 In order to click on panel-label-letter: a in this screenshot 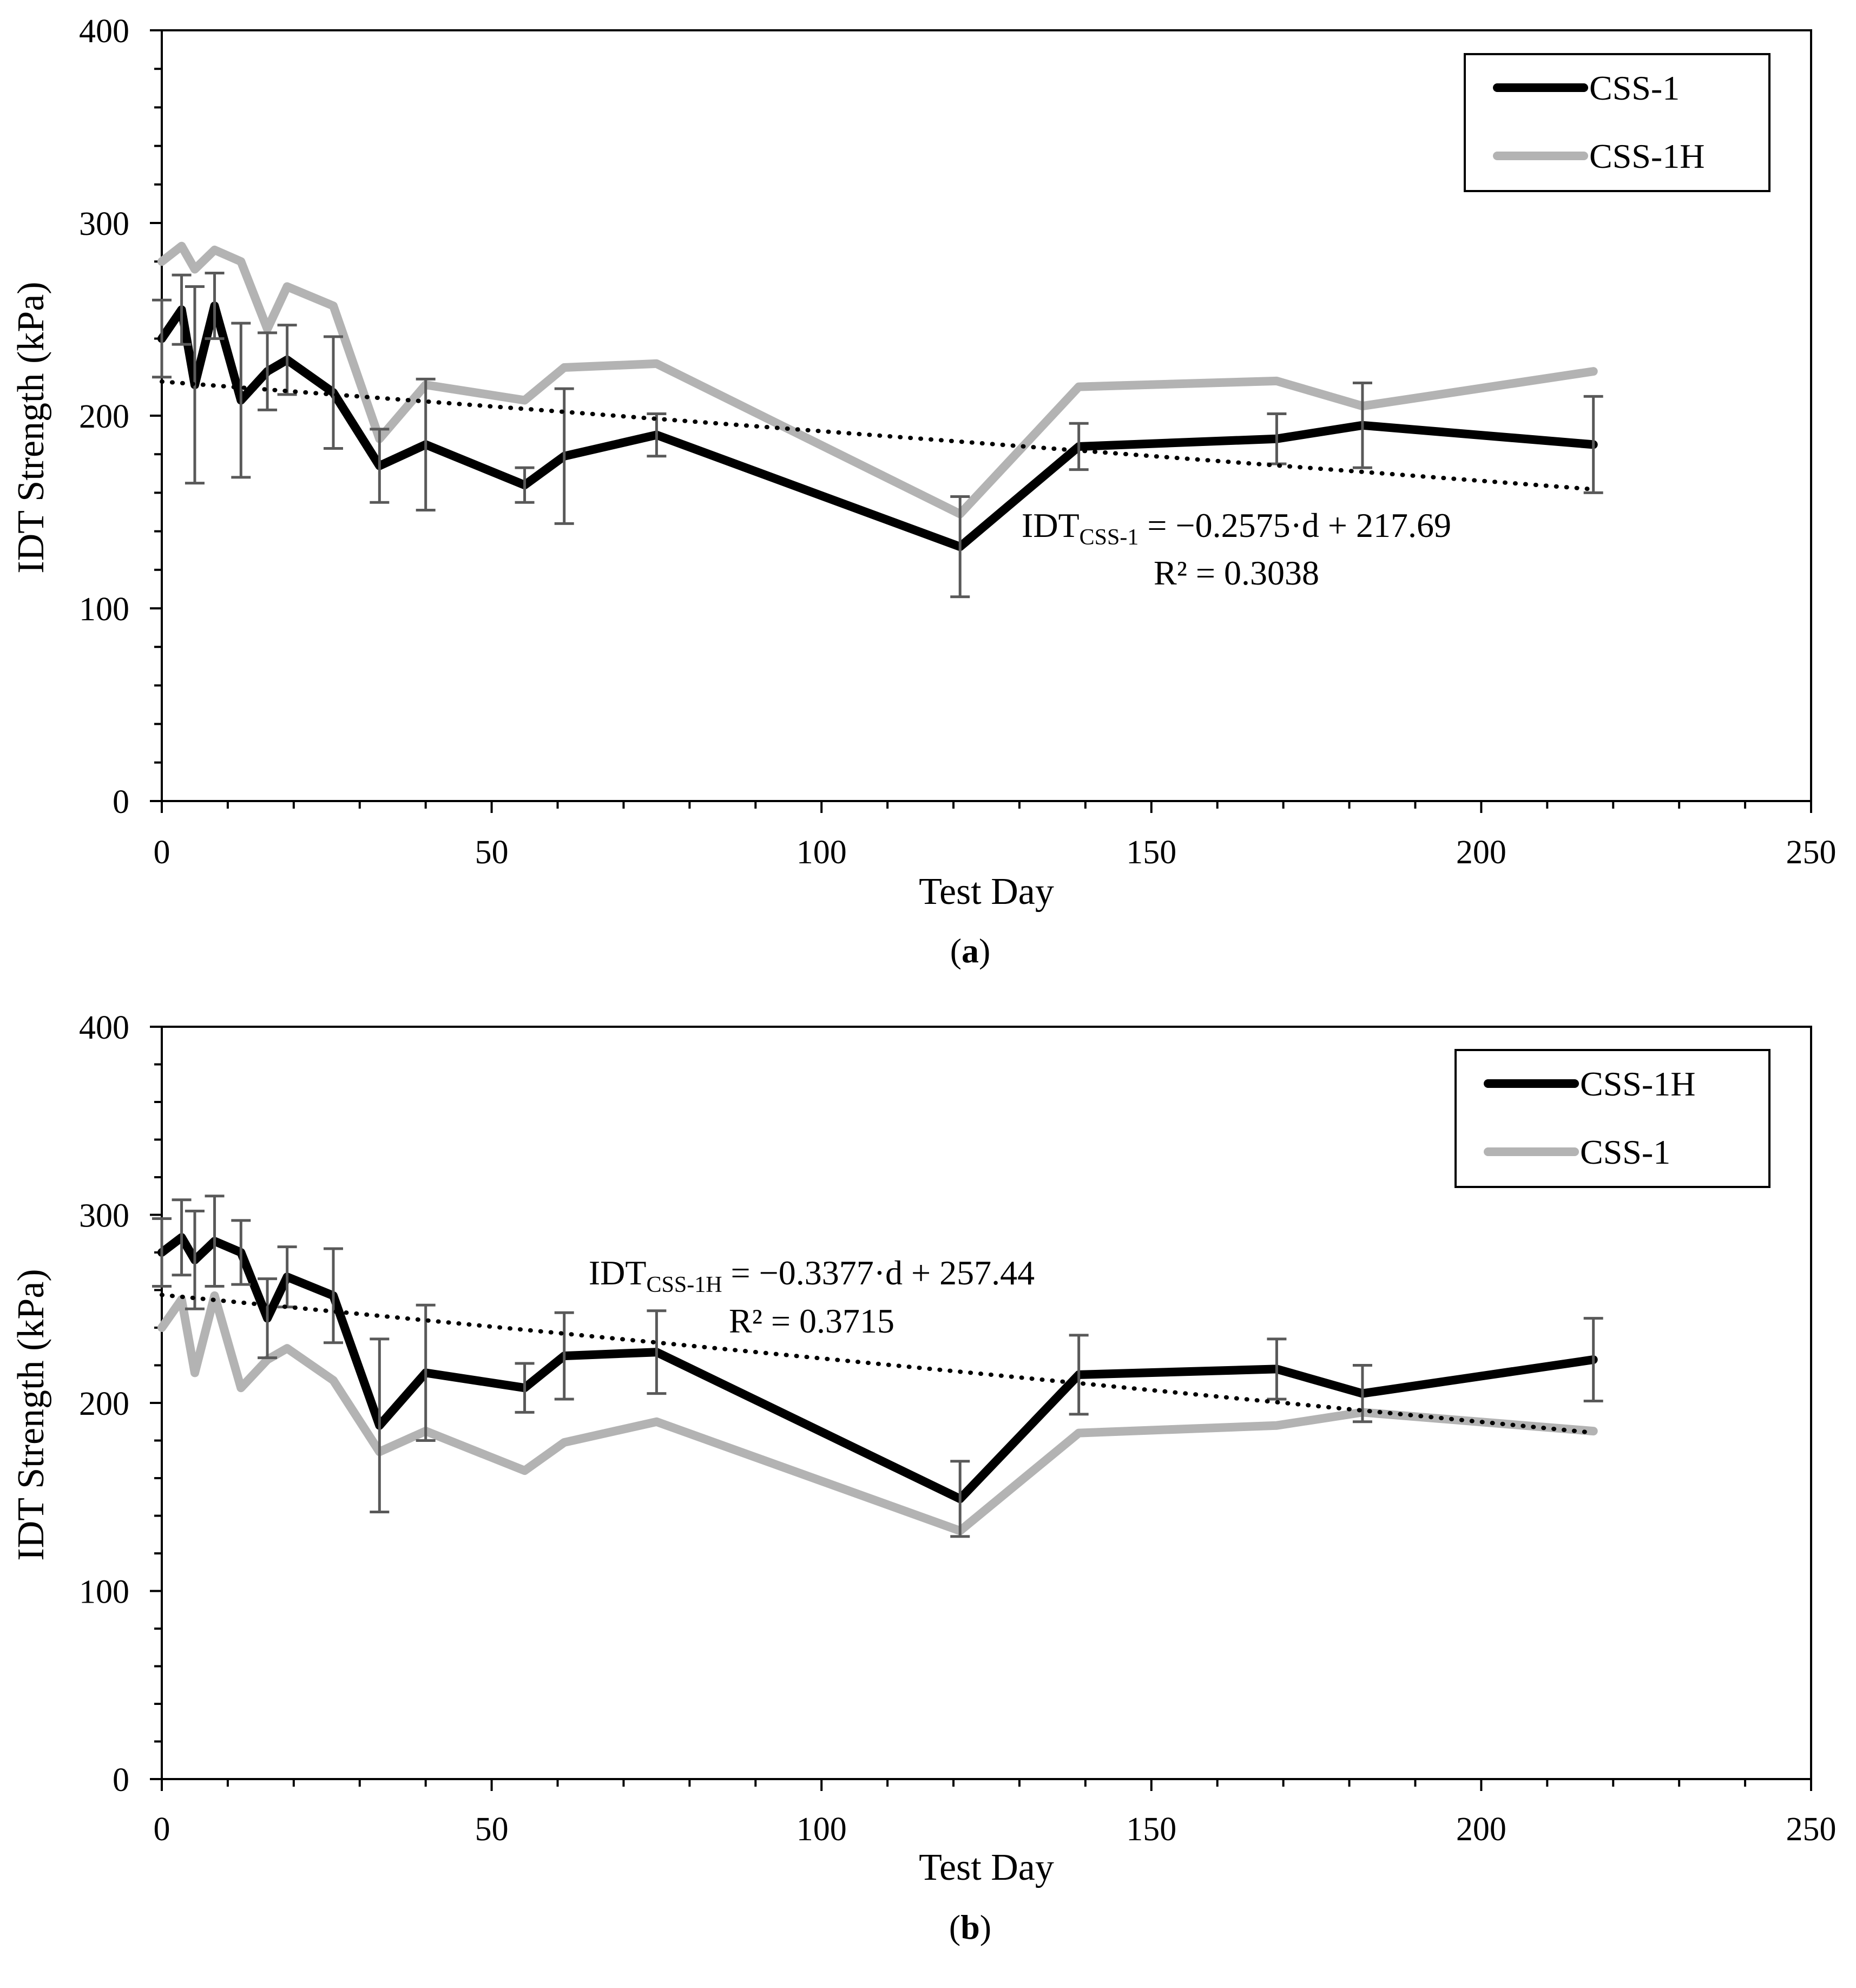, I will do `click(971, 951)`.